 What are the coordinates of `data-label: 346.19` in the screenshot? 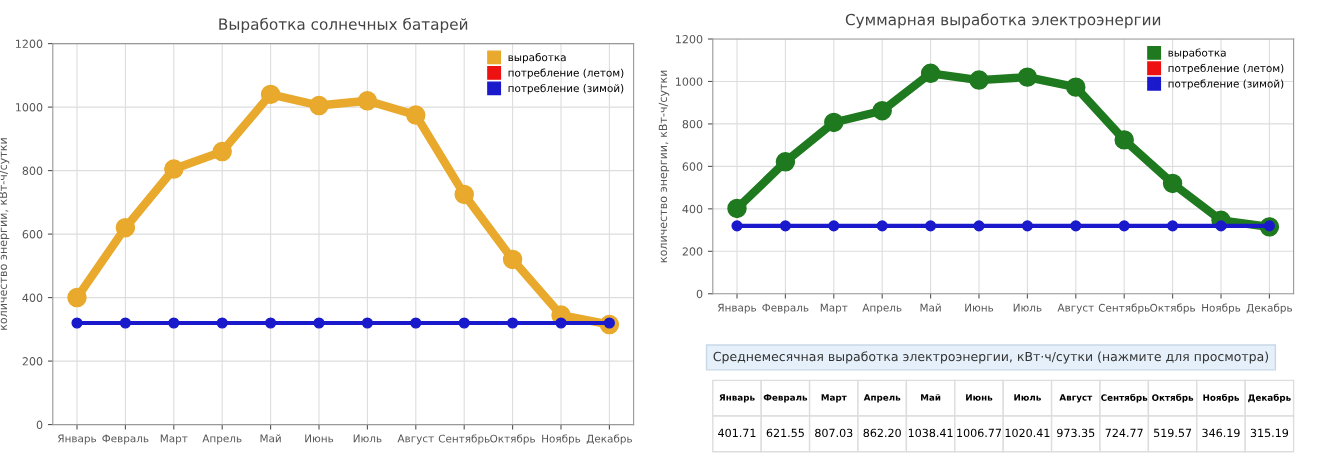 It's located at (1221, 433).